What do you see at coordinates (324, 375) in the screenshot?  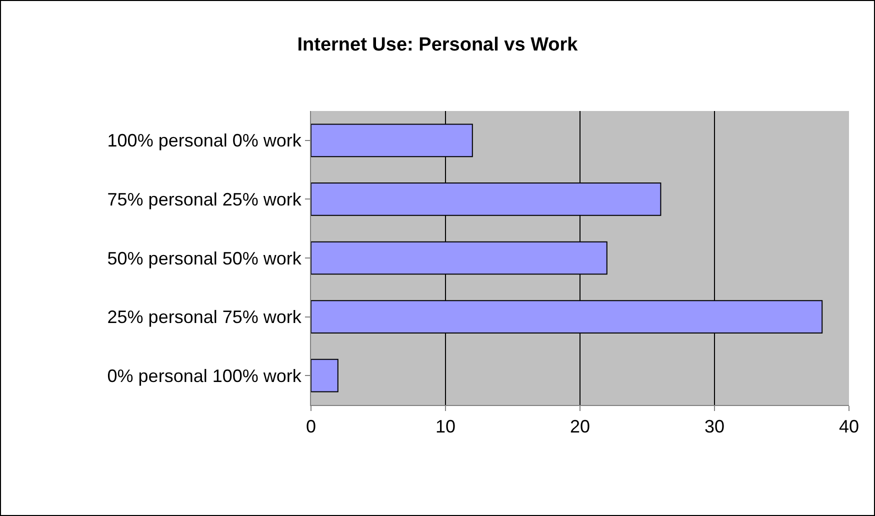 I see `bar` at bounding box center [324, 375].